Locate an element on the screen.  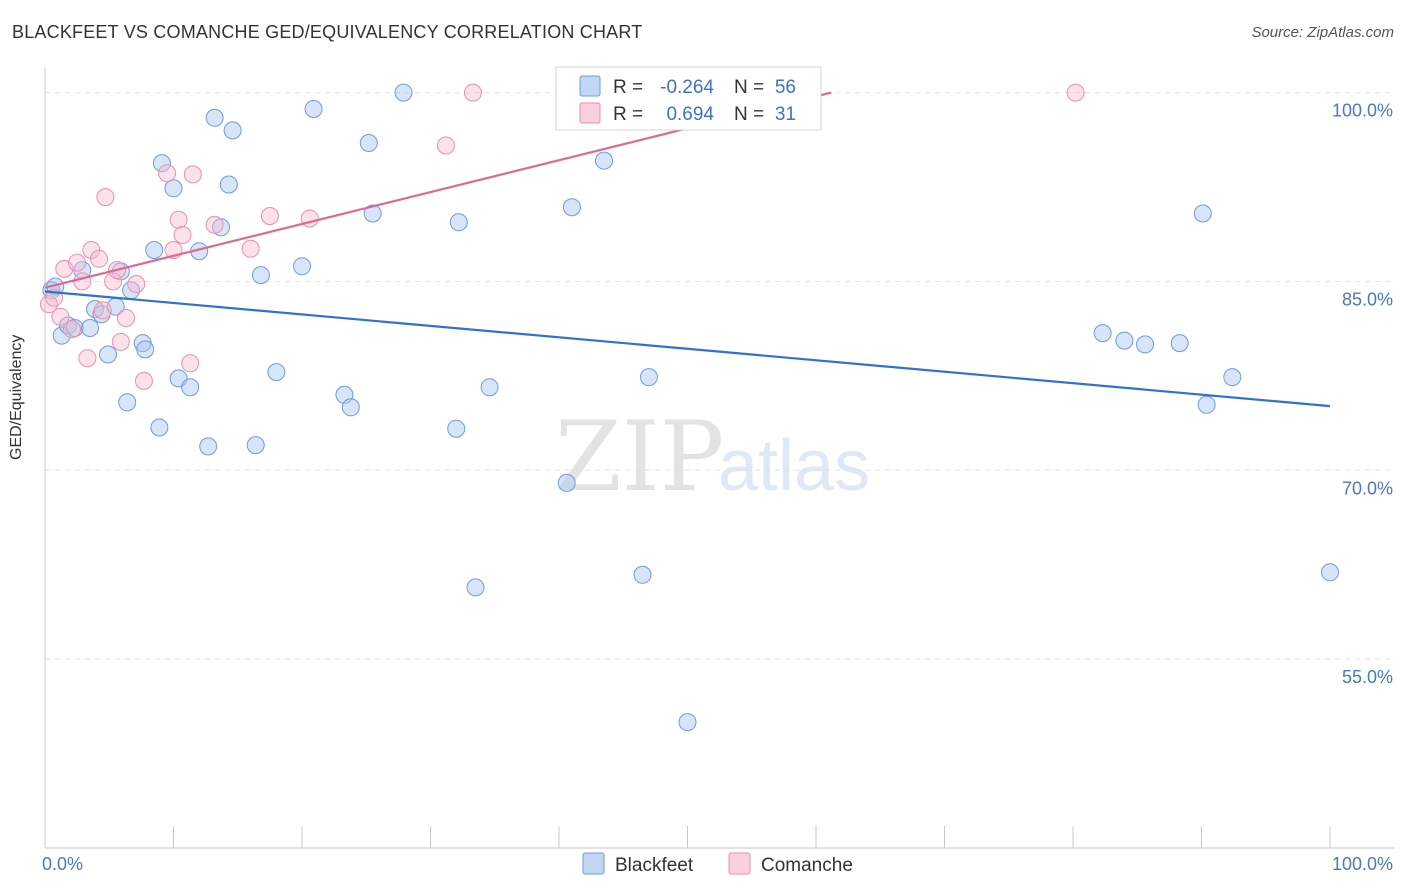
x-tick-labels: 0.0% 100.0% is located at coordinates (717, 864).